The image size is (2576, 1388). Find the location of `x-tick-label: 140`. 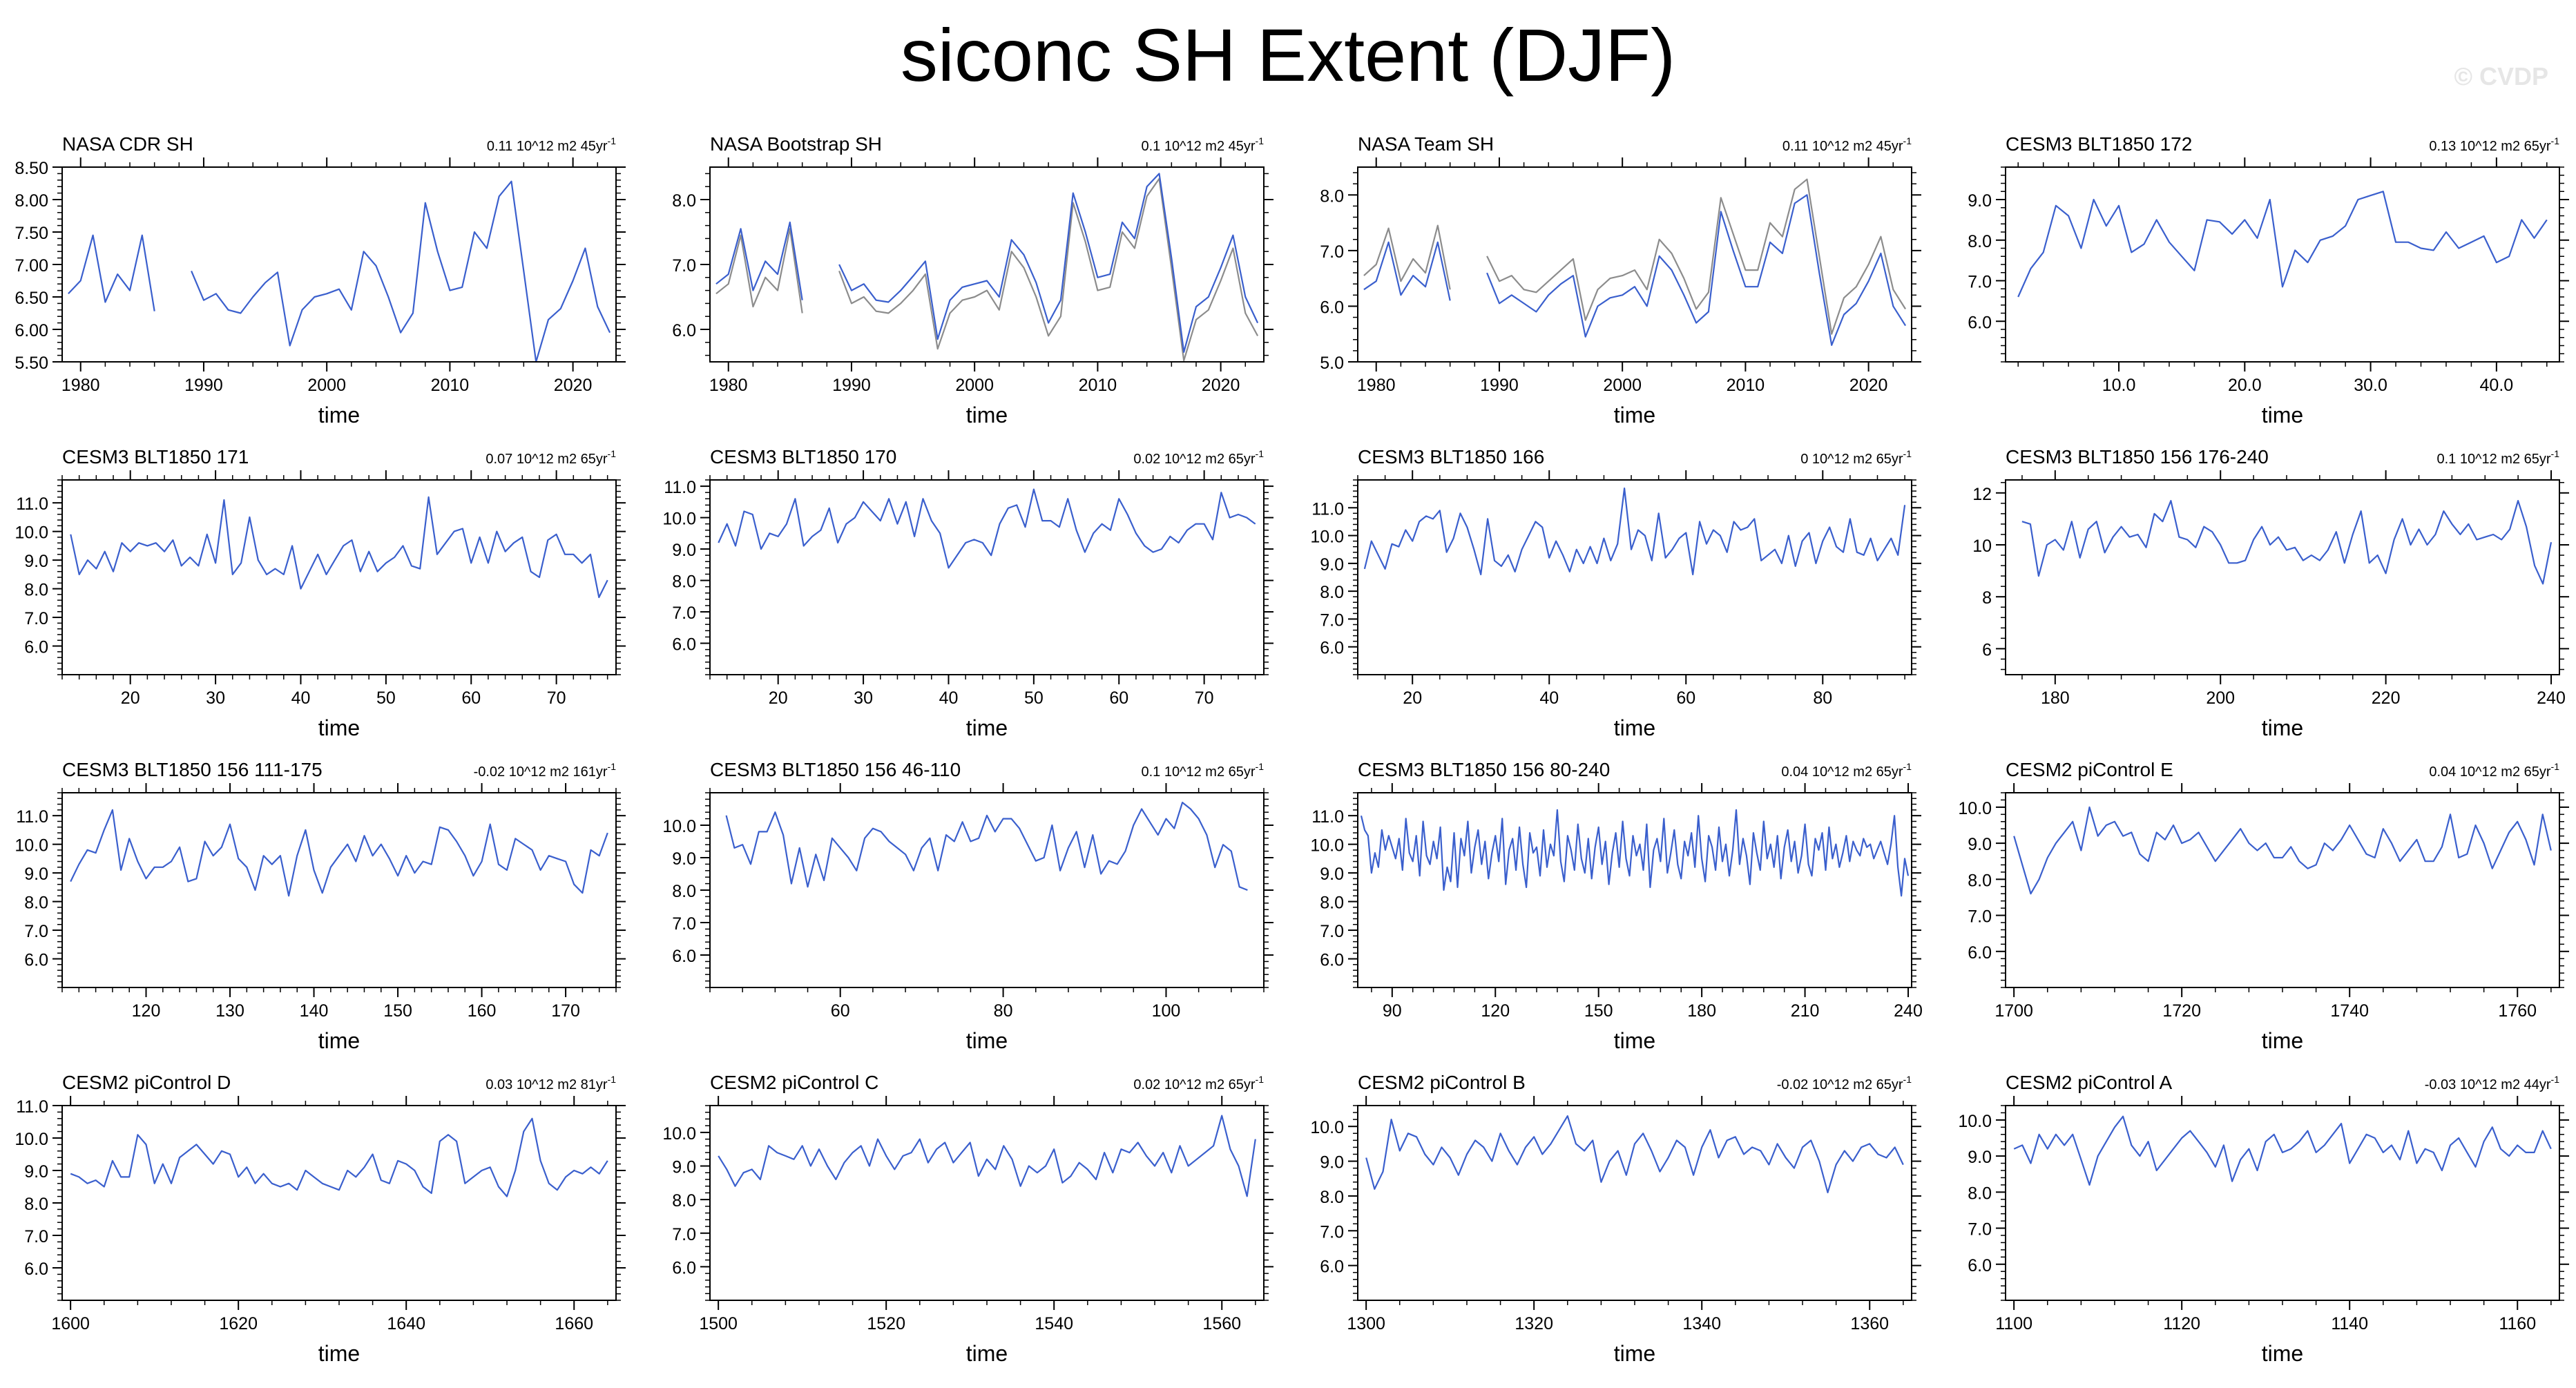

x-tick-label: 140 is located at coordinates (314, 1011).